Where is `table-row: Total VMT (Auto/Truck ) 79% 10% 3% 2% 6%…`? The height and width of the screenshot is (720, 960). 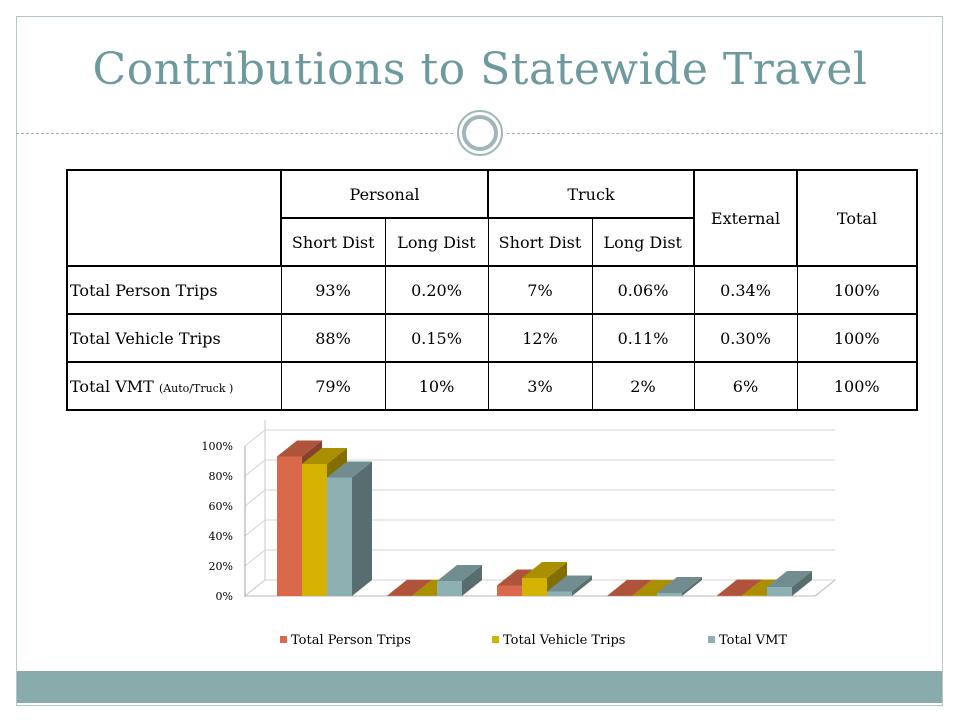
table-row: Total VMT (Auto/Truck ) 79% 10% 3% 2% 6%… is located at coordinates (492, 386).